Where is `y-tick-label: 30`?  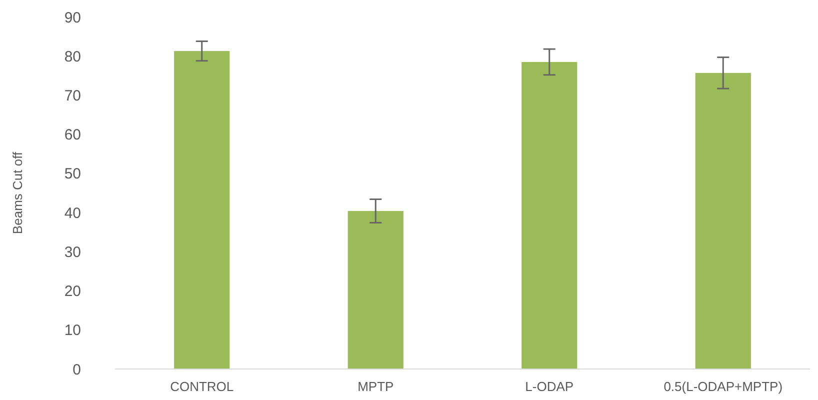
y-tick-label: 30 is located at coordinates (72, 252).